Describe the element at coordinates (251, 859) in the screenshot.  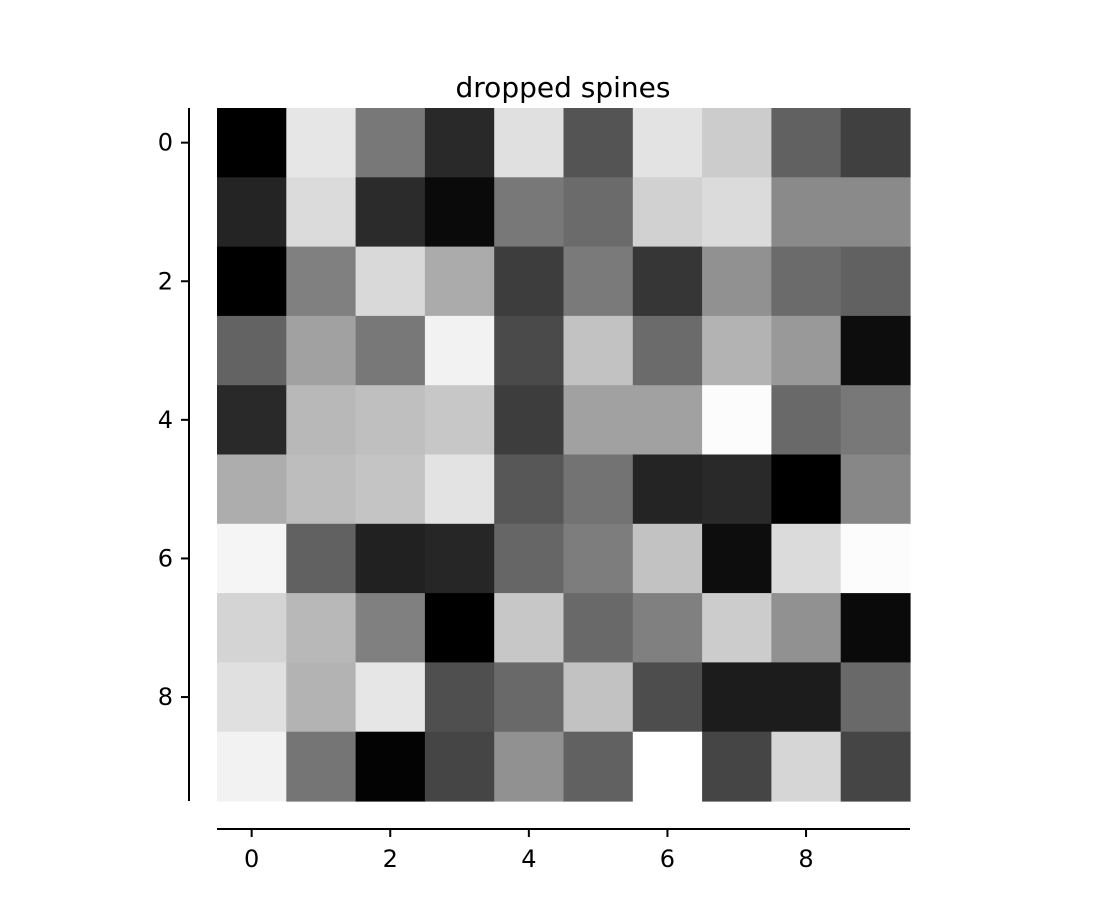
I see `x-tick-label: 0` at that location.